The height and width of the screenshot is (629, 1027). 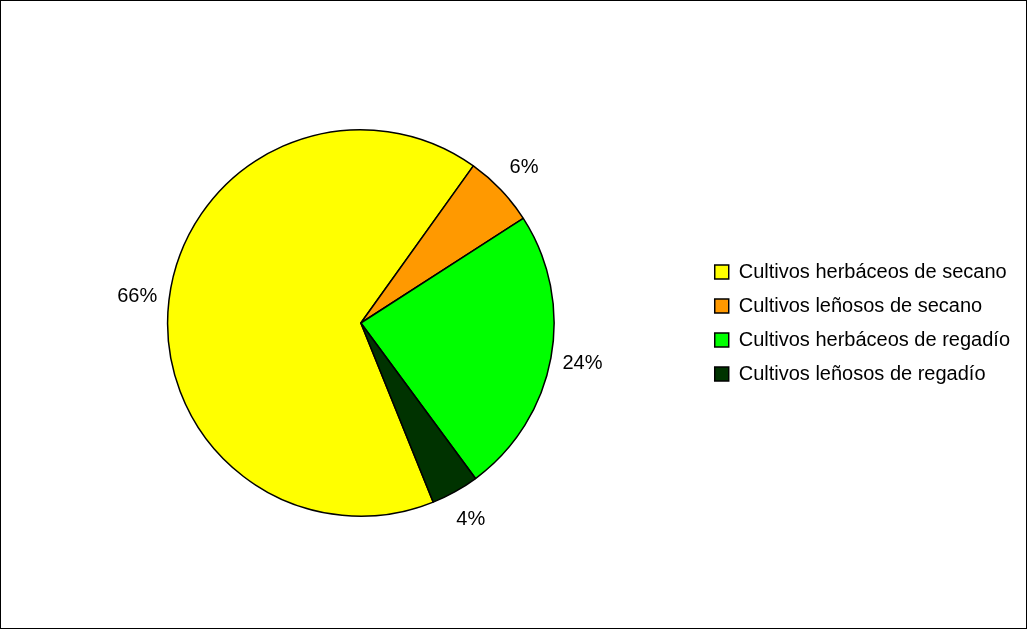 I want to click on data-label: 4%, so click(x=471, y=518).